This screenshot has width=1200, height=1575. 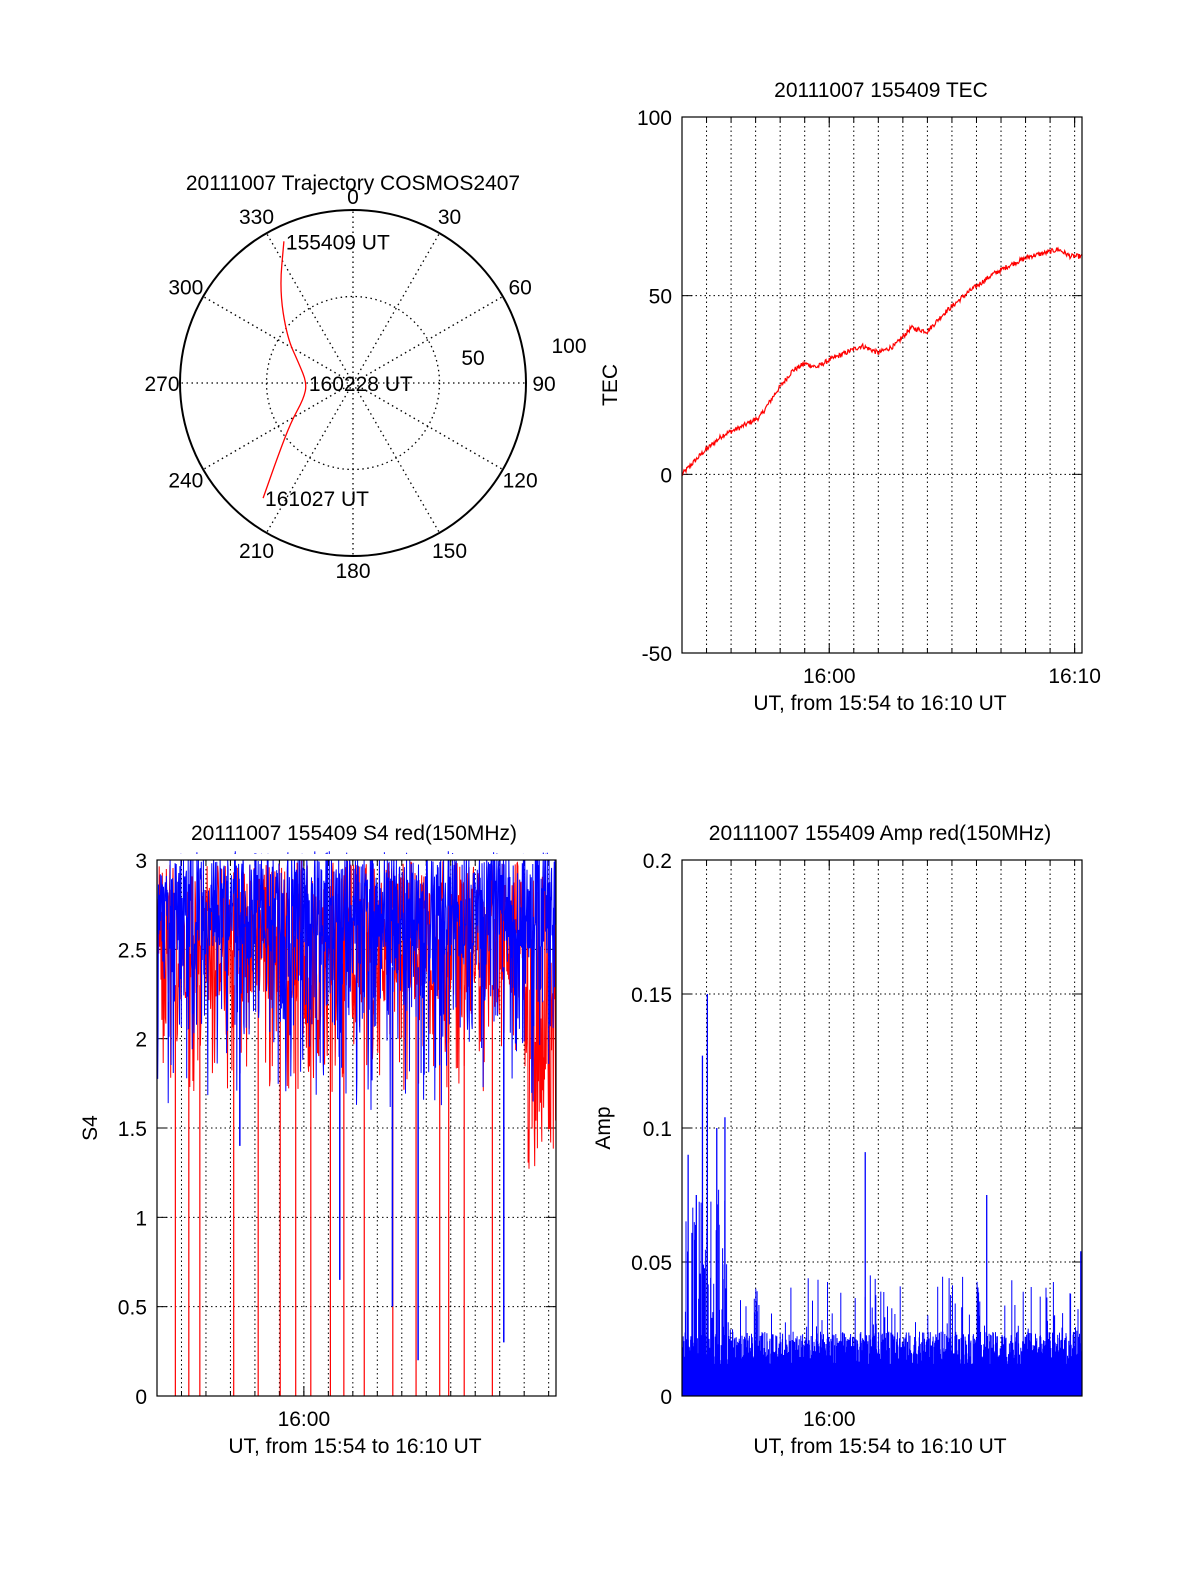 I want to click on y-tick-label: 1, so click(x=141, y=1218).